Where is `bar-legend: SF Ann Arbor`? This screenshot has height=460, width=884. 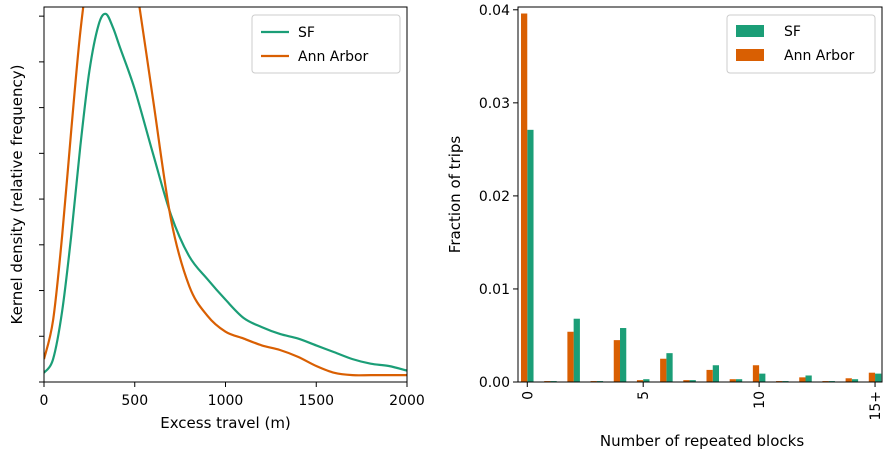
bar-legend: SF Ann Arbor is located at coordinates (801, 44).